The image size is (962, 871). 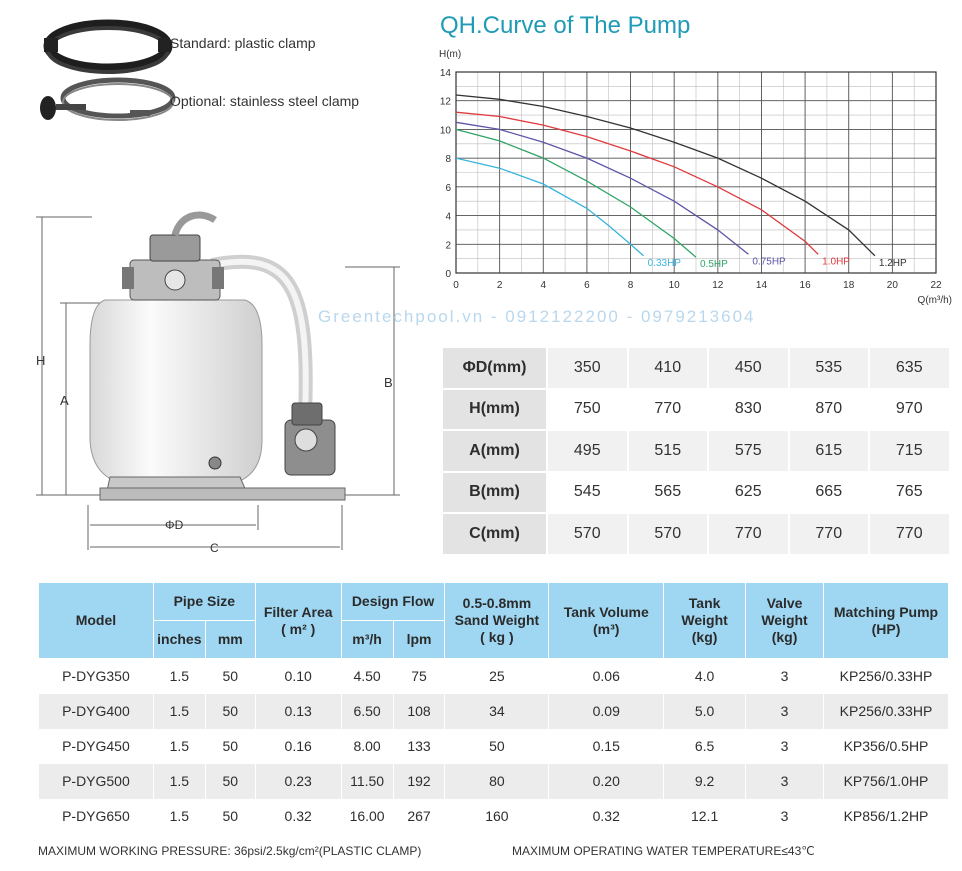 I want to click on spec-cell: 160, so click(x=497, y=816).